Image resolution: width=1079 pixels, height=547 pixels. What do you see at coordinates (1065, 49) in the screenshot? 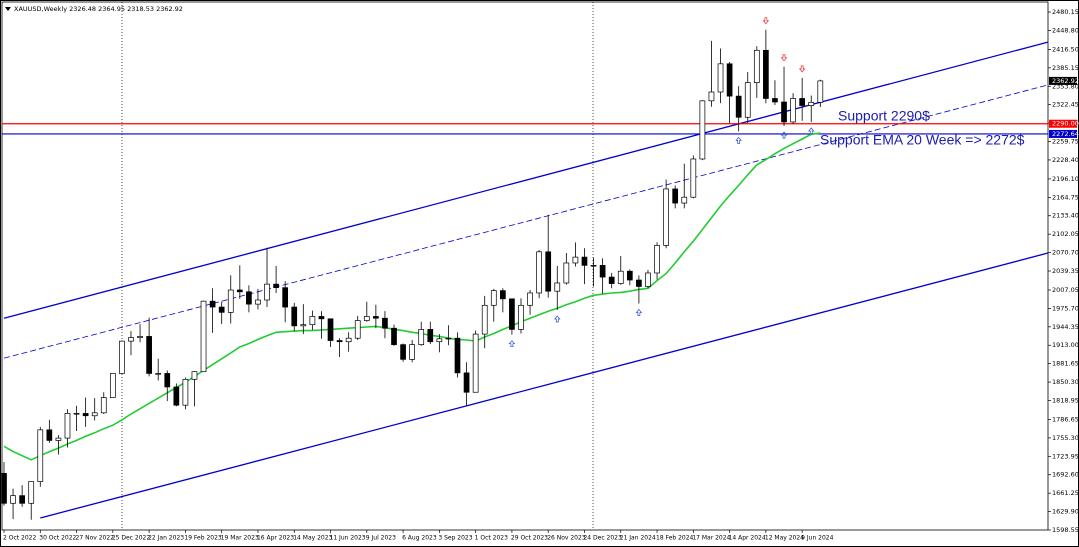
I see `y-tick-label: 2416.50` at bounding box center [1065, 49].